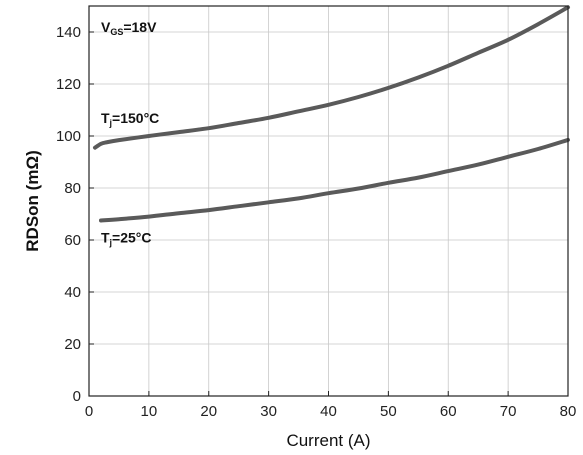  What do you see at coordinates (72, 344) in the screenshot?
I see `y-tick-label: 20` at bounding box center [72, 344].